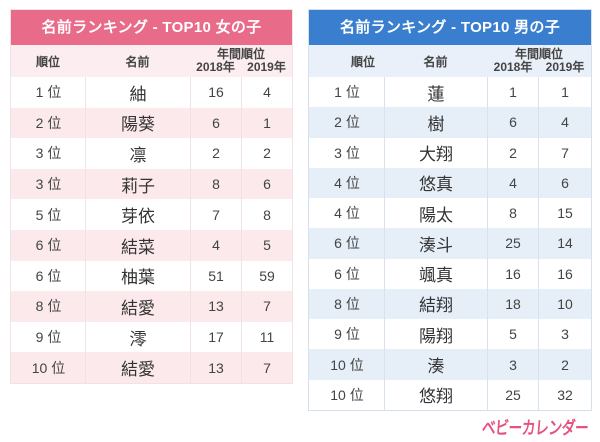  What do you see at coordinates (435, 92) in the screenshot?
I see `name-cell: 蓮` at bounding box center [435, 92].